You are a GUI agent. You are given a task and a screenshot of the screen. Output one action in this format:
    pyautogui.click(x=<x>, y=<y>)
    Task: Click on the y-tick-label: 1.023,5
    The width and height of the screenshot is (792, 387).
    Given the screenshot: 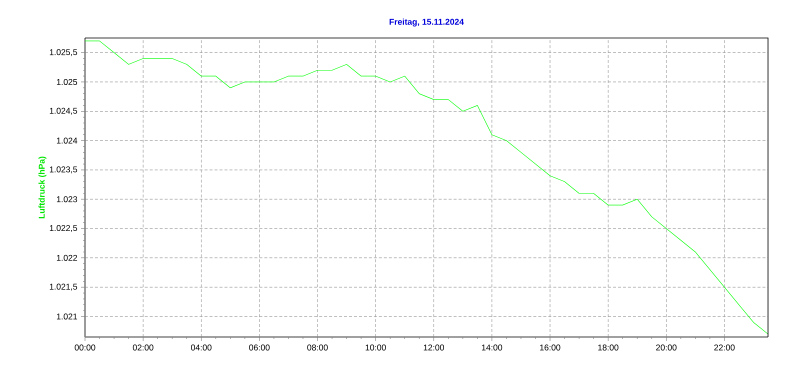 What is the action you would take?
    pyautogui.click(x=64, y=170)
    